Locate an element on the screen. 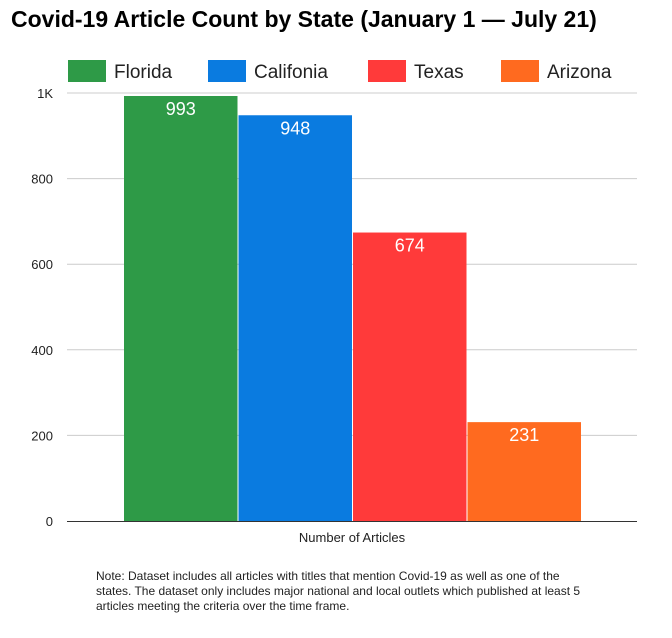 This screenshot has height=638, width=672. legend-label-texas: Texas is located at coordinates (439, 72).